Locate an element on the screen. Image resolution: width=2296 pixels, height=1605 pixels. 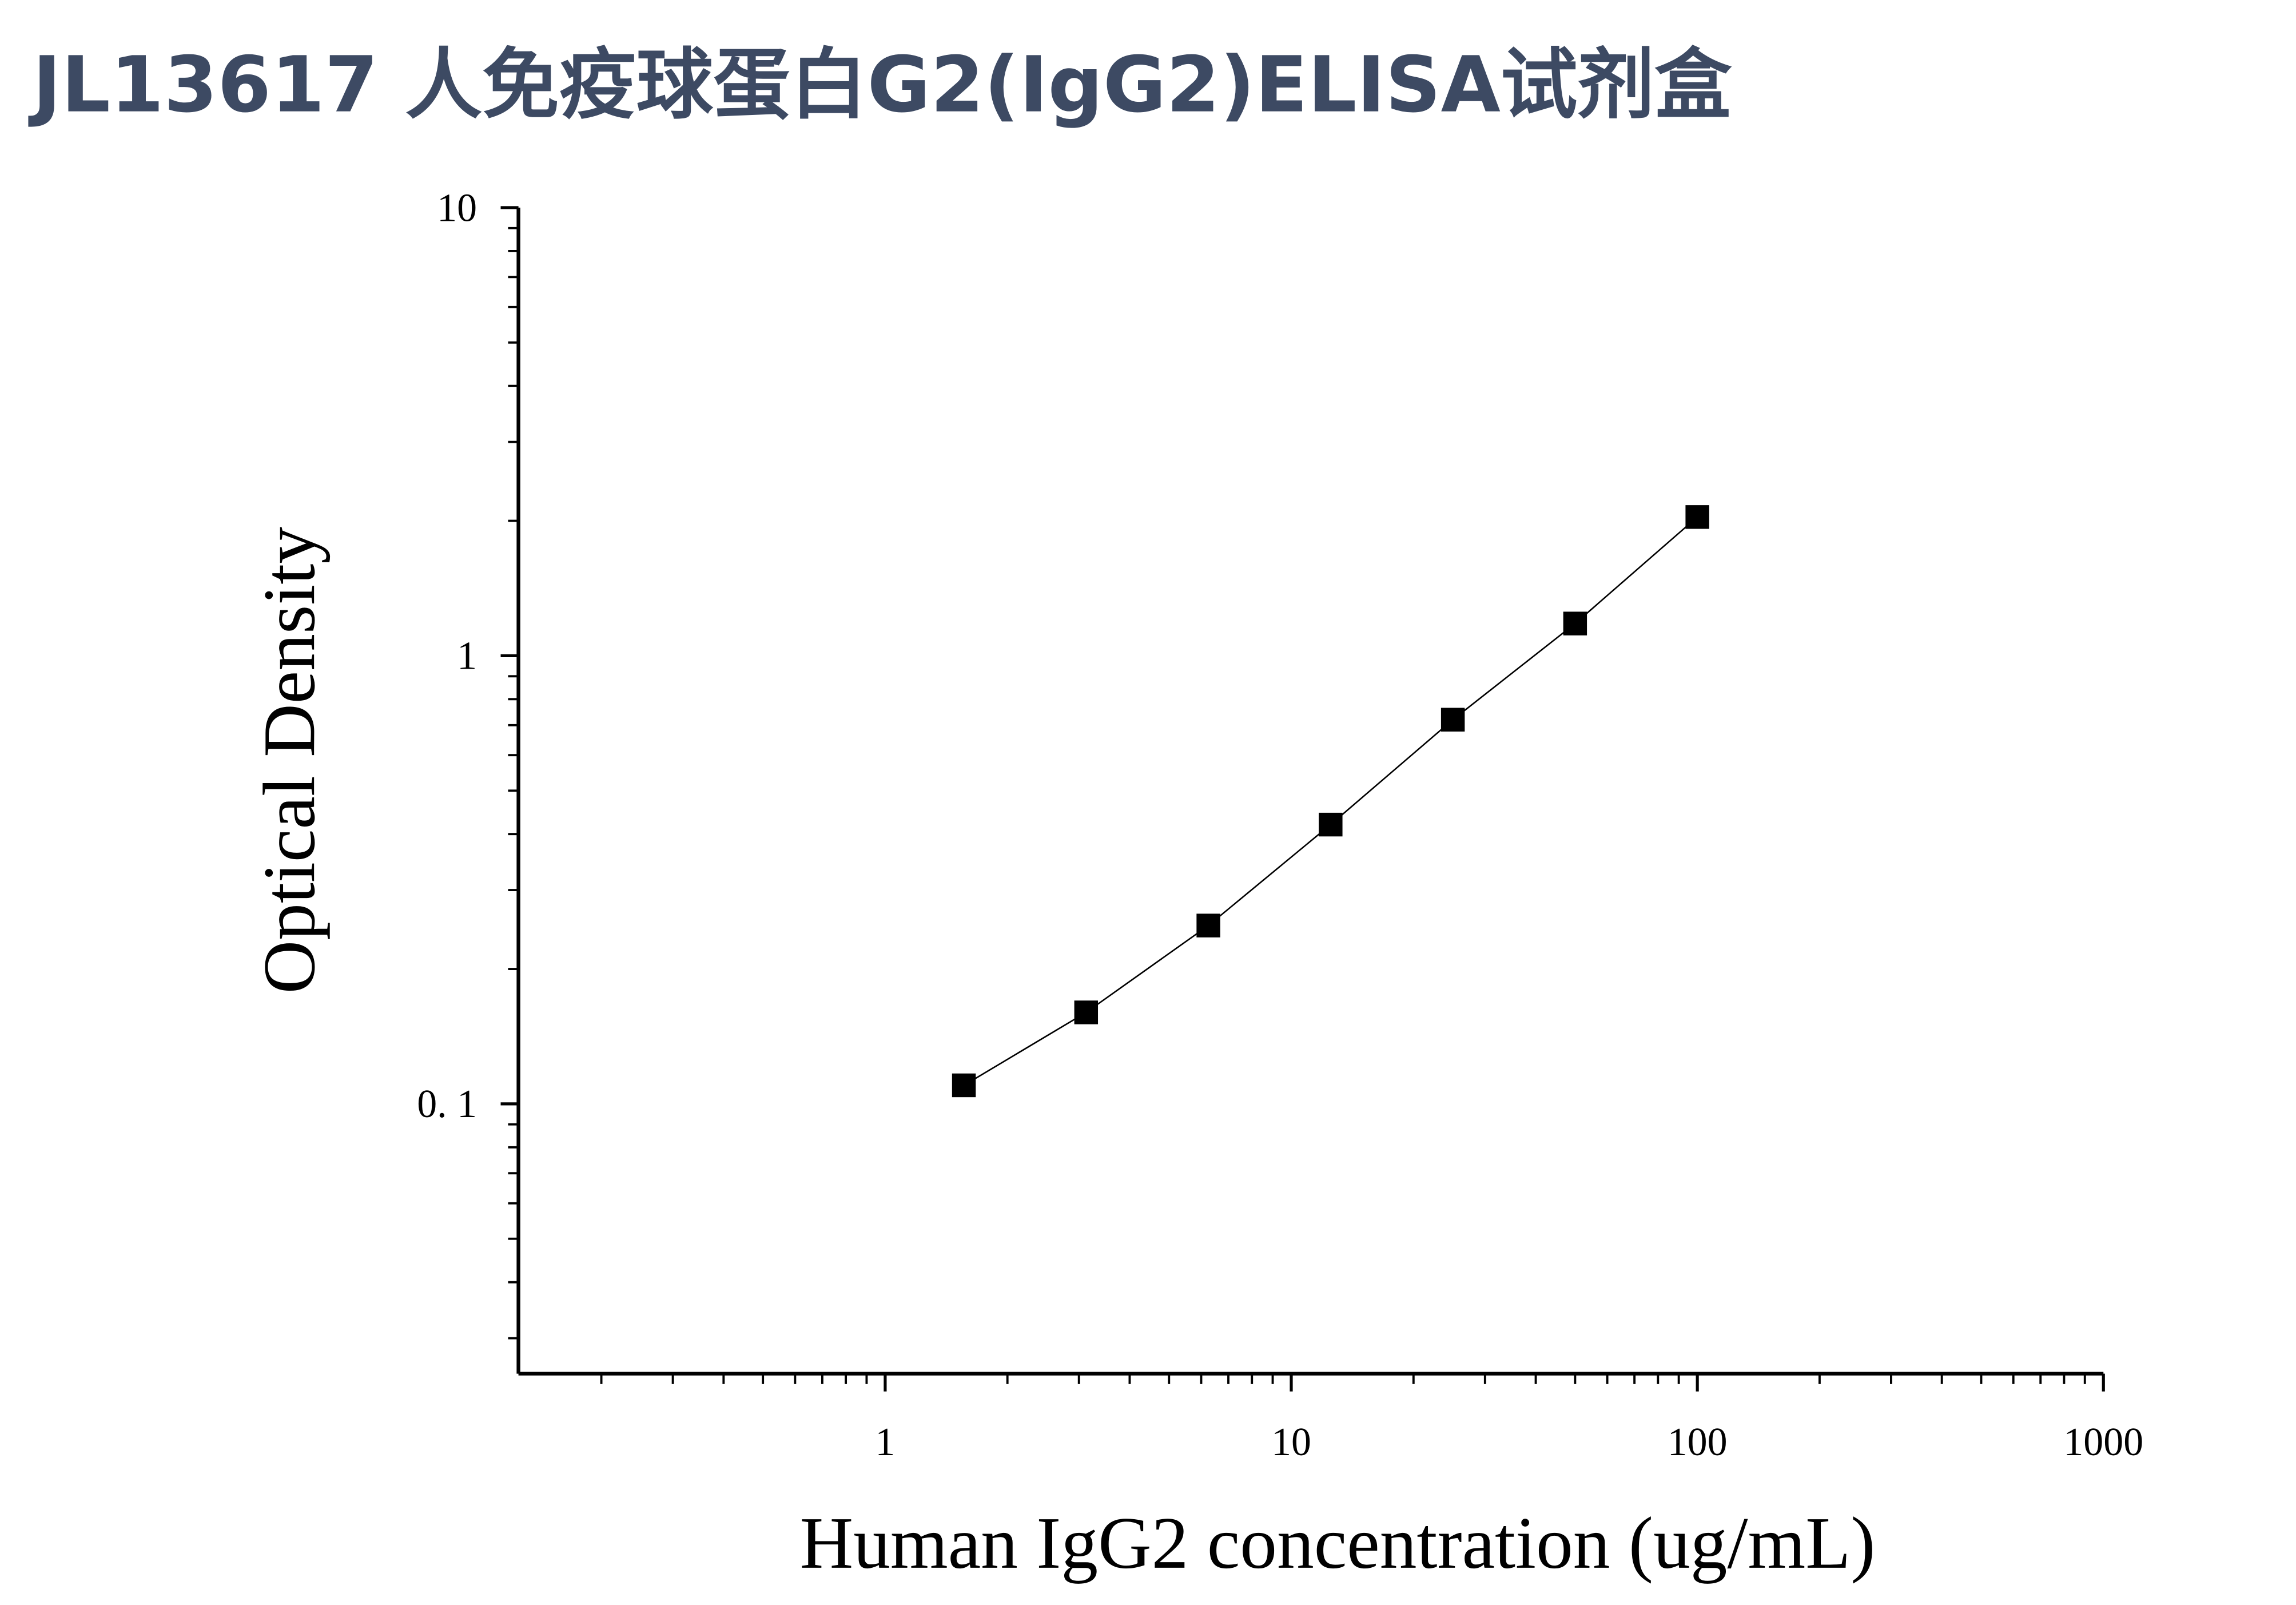
curve is located at coordinates (1330, 801).